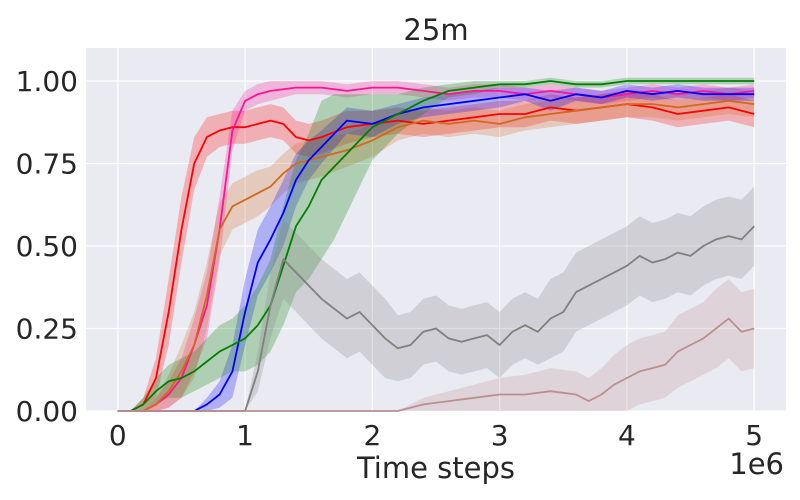  Describe the element at coordinates (47, 246) in the screenshot. I see `y-tick-label: 0.50` at that location.